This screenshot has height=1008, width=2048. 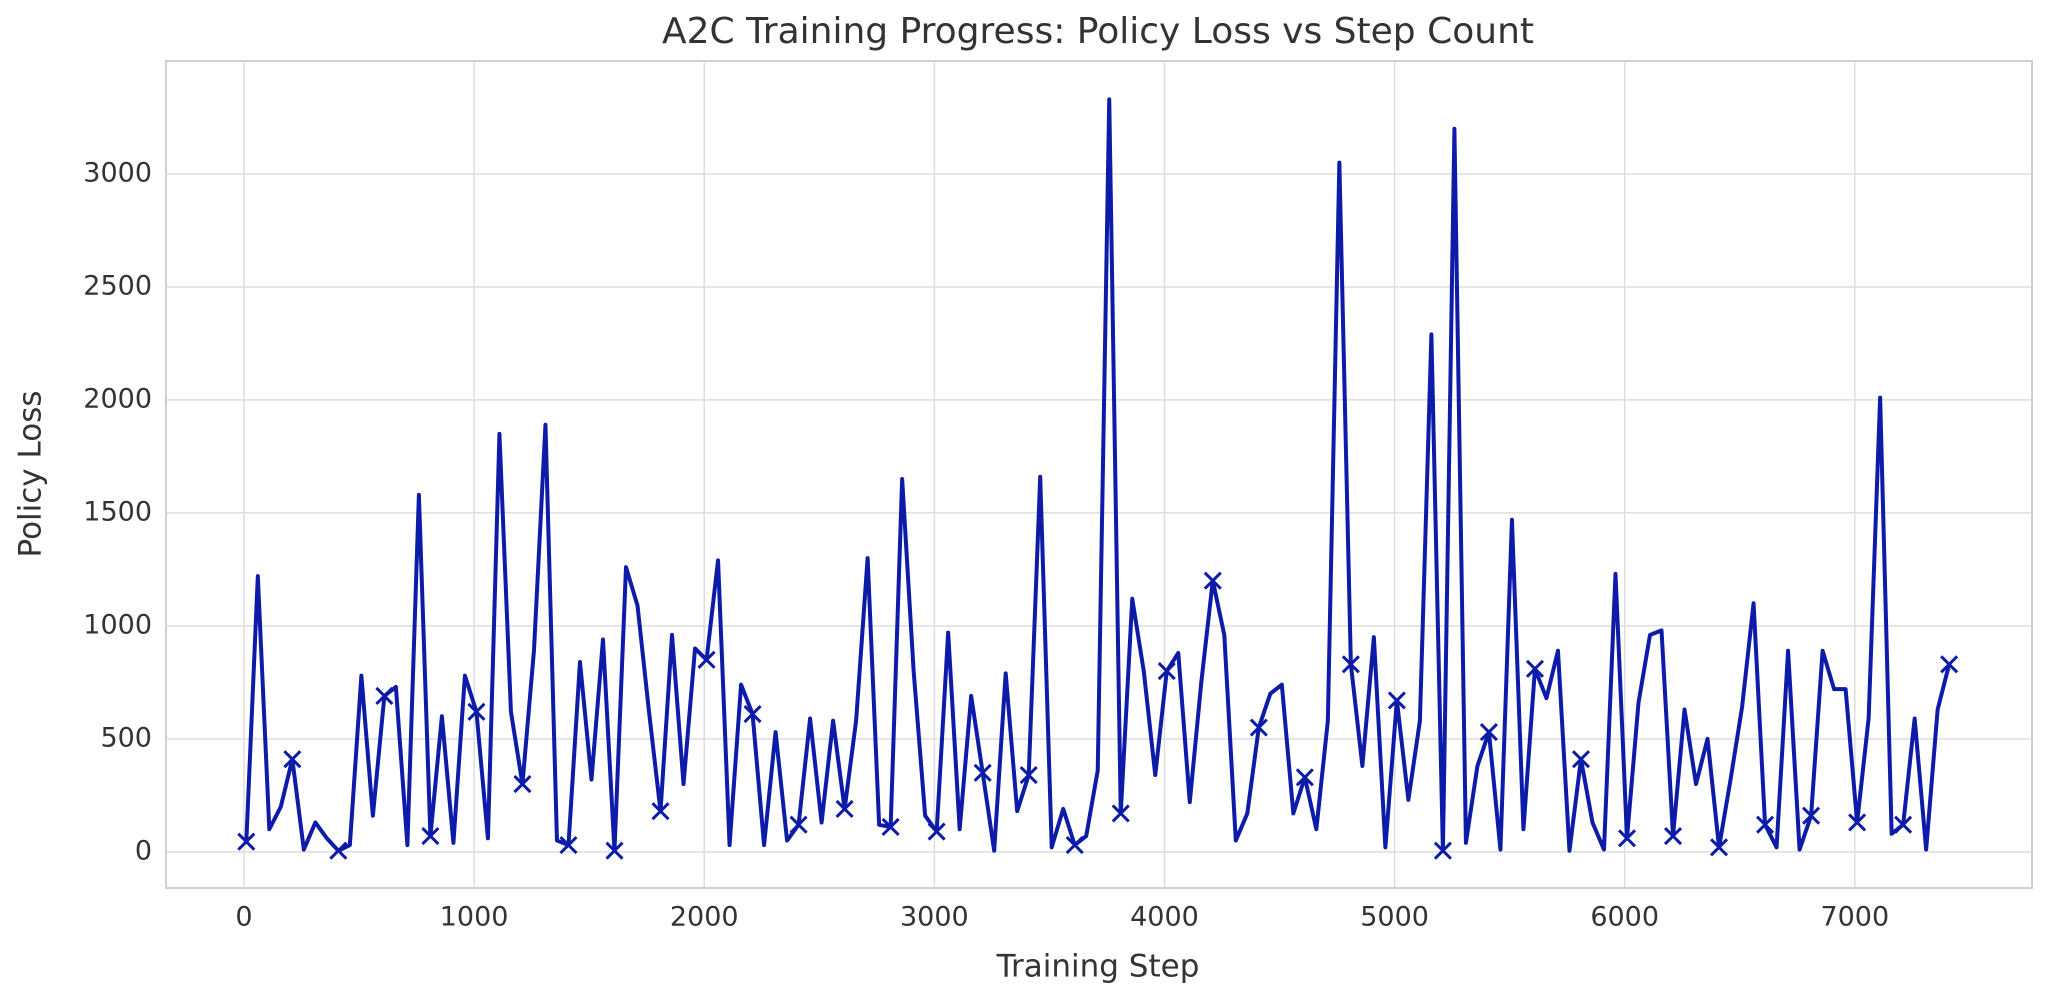 What do you see at coordinates (143, 850) in the screenshot?
I see `y-tick-label: 0` at bounding box center [143, 850].